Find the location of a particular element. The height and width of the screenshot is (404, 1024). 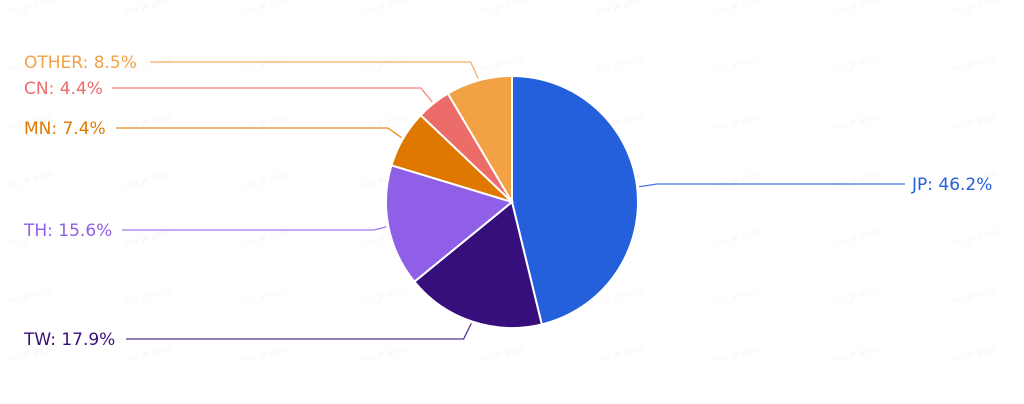

pie-slice-tw is located at coordinates (478, 264).